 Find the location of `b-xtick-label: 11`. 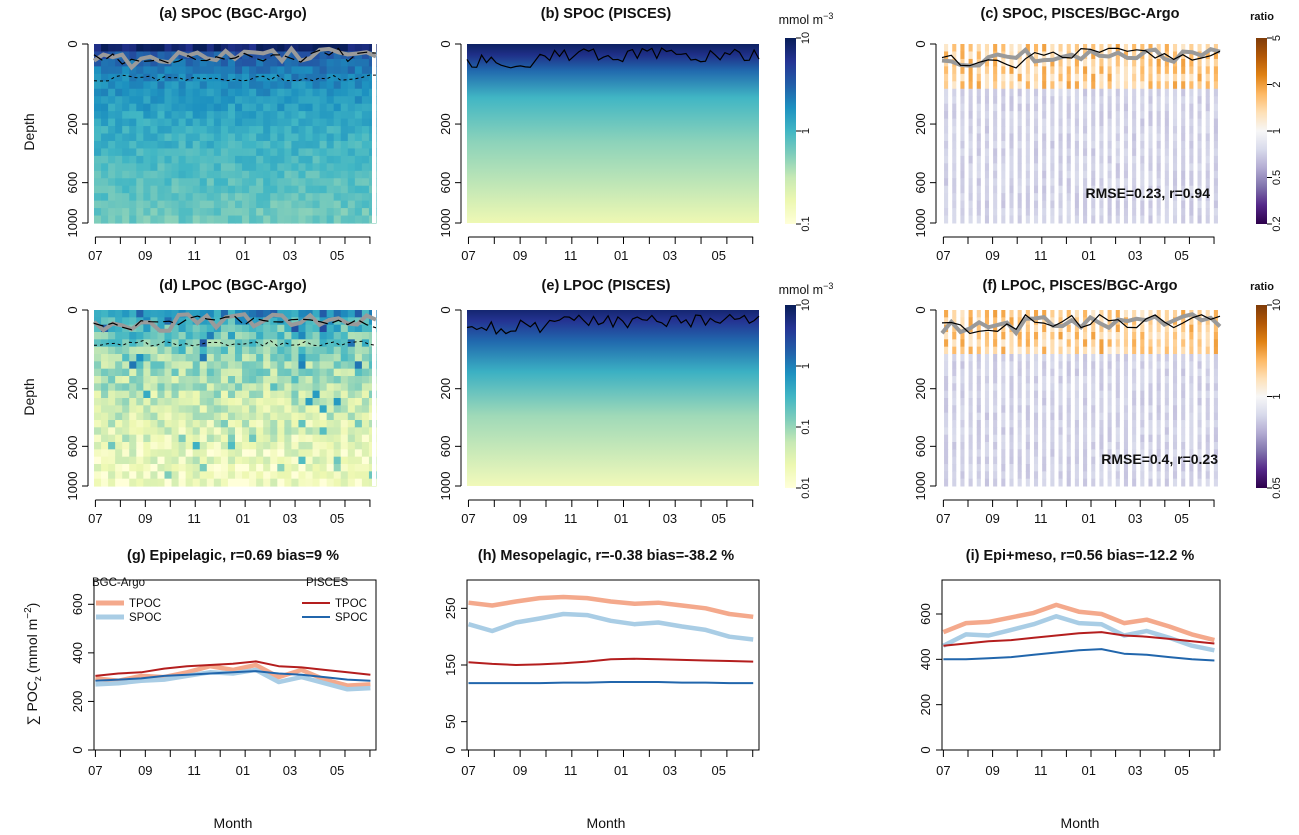

b-xtick-label: 11 is located at coordinates (571, 255).